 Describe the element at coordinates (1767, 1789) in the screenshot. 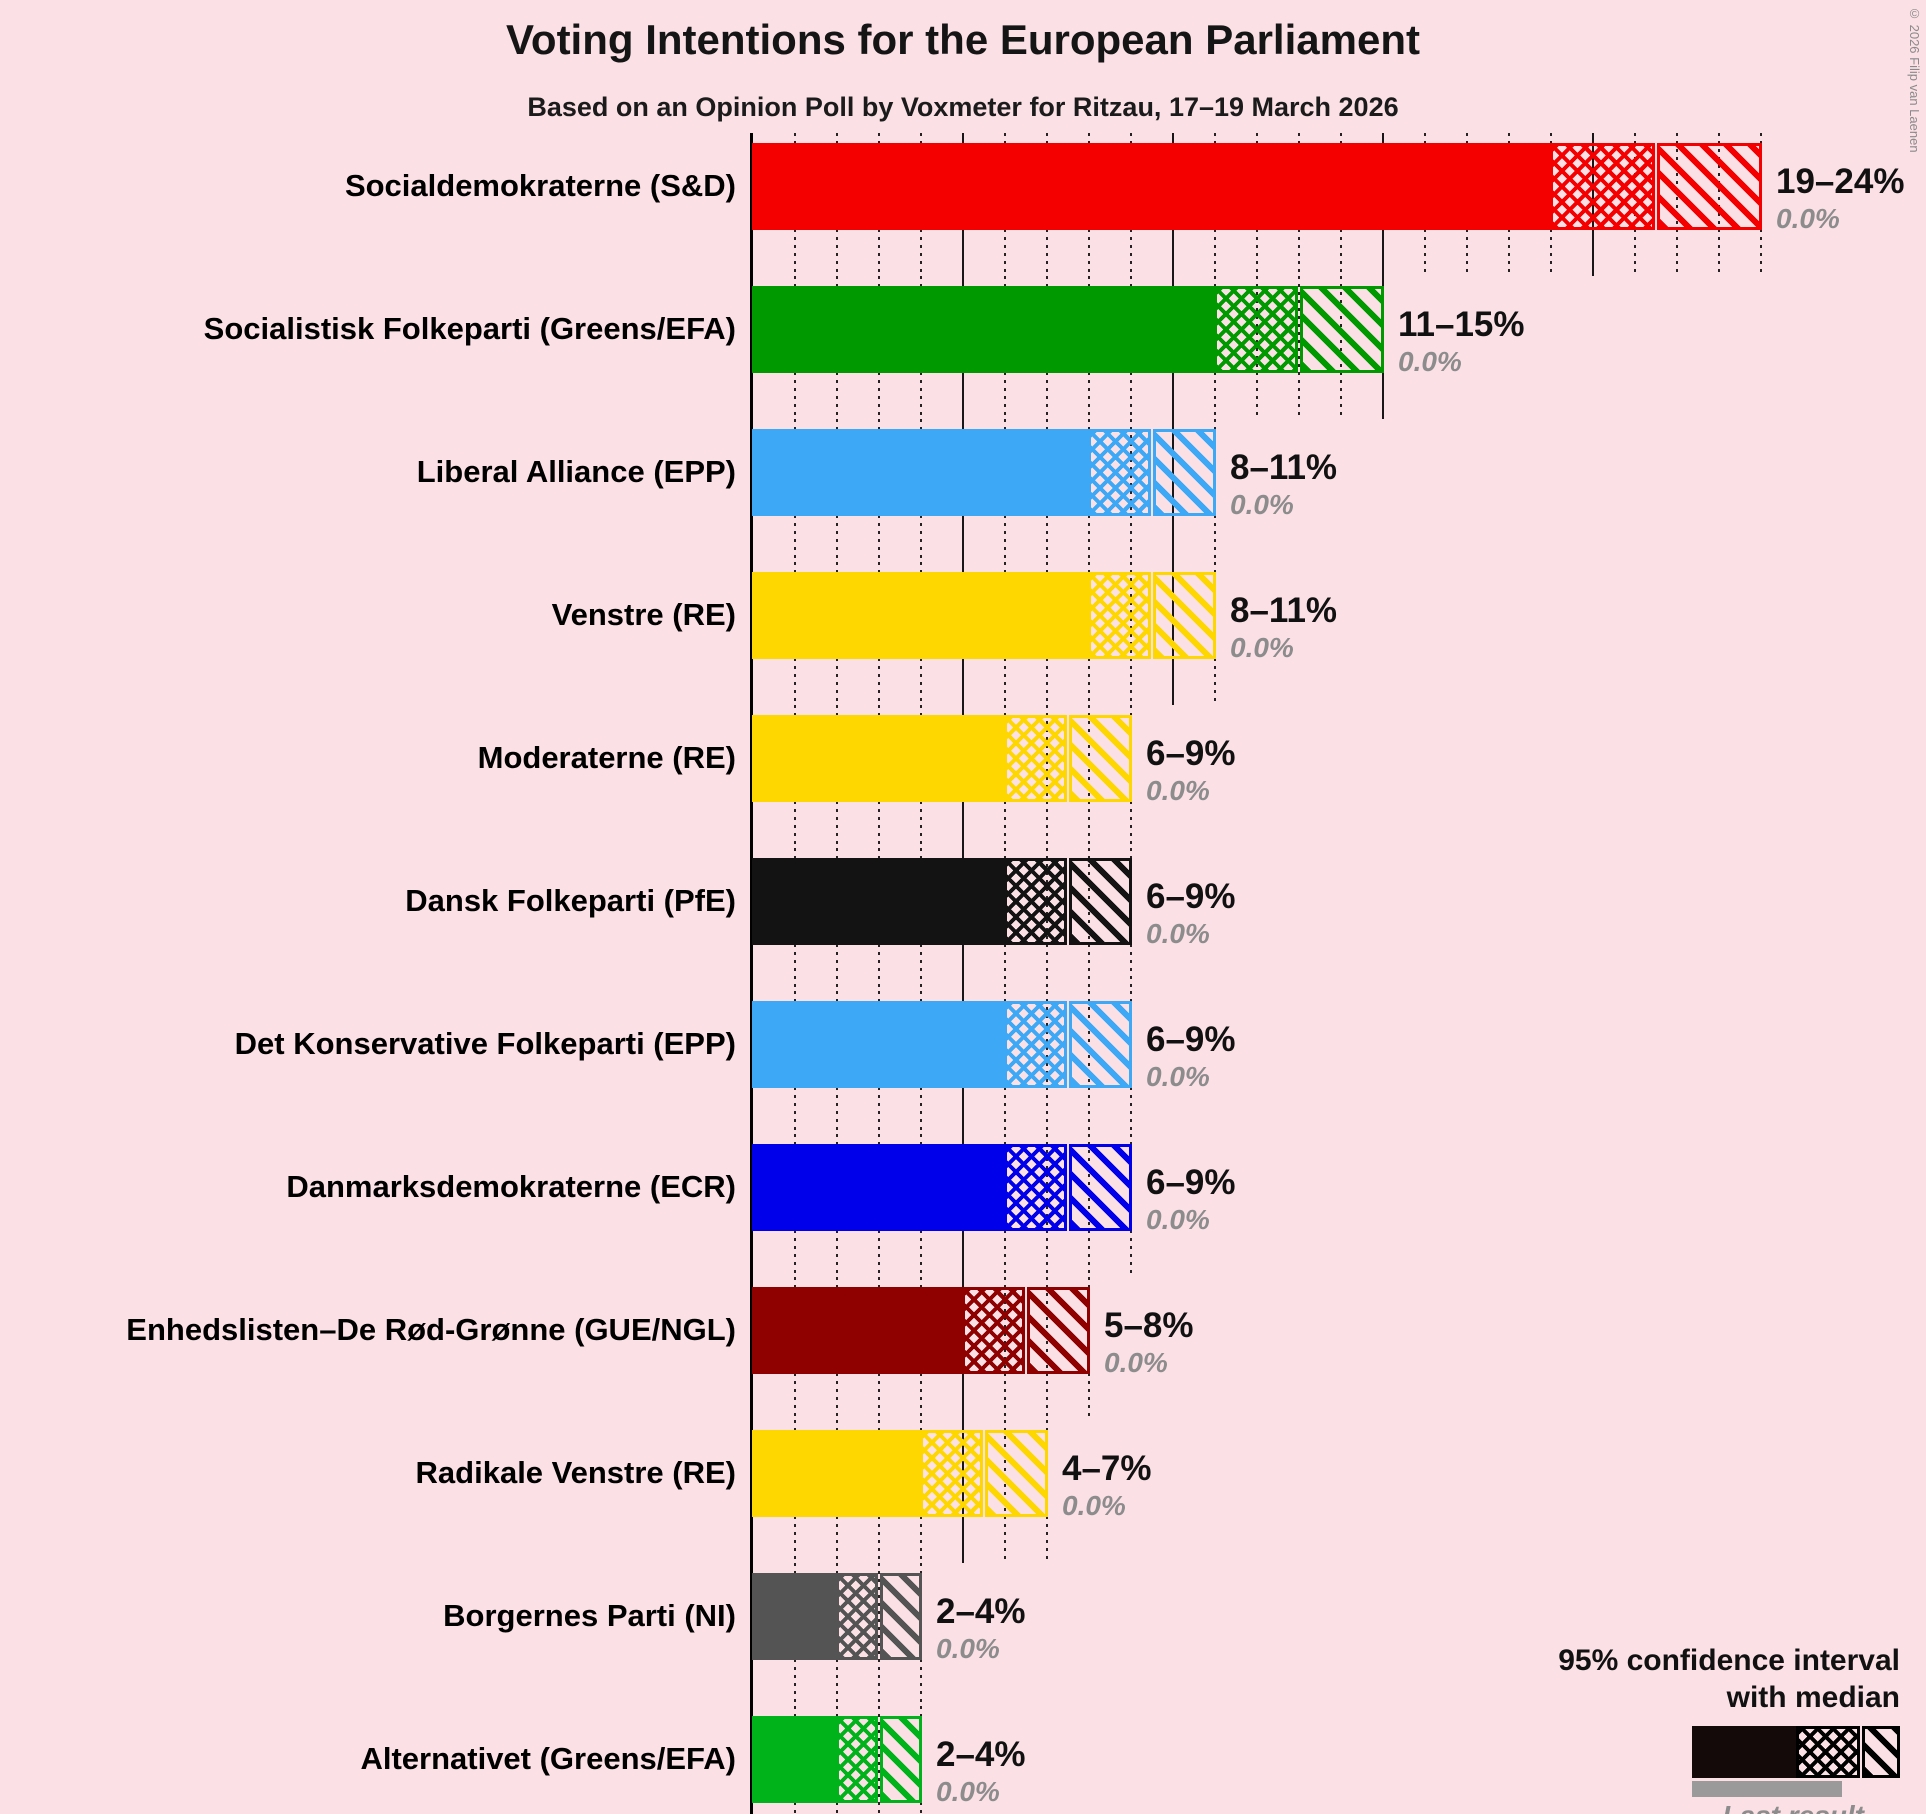

I see `legend-last-result-bar` at that location.